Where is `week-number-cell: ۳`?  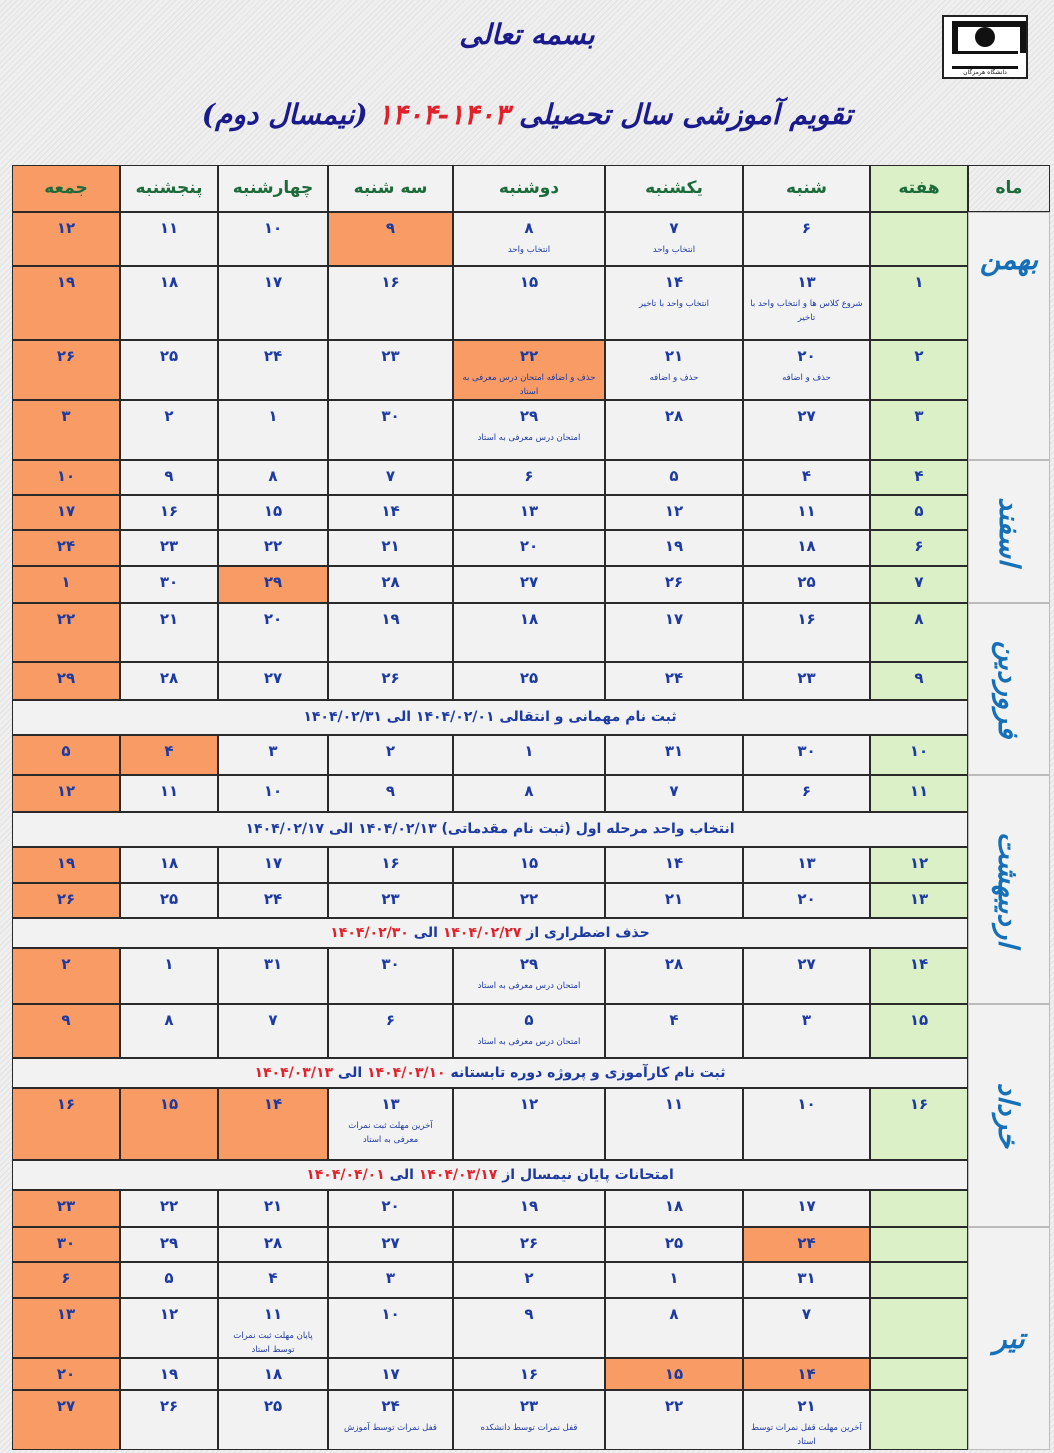
week-number-cell: ۳ is located at coordinates (919, 430).